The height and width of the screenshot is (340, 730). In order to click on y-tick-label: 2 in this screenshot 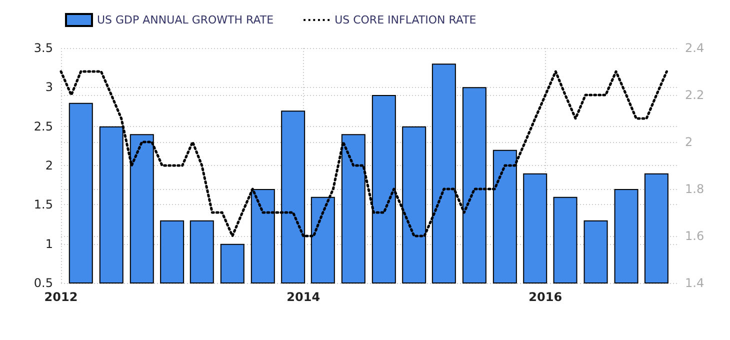, I will do `click(49, 165)`.